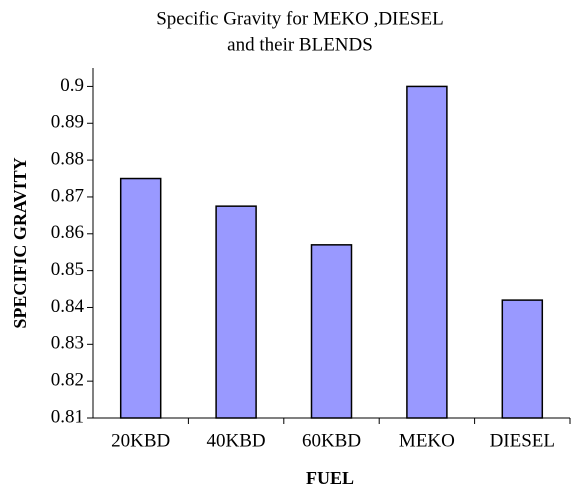  What do you see at coordinates (331, 440) in the screenshot?
I see `x-tick-label: 60KBD` at bounding box center [331, 440].